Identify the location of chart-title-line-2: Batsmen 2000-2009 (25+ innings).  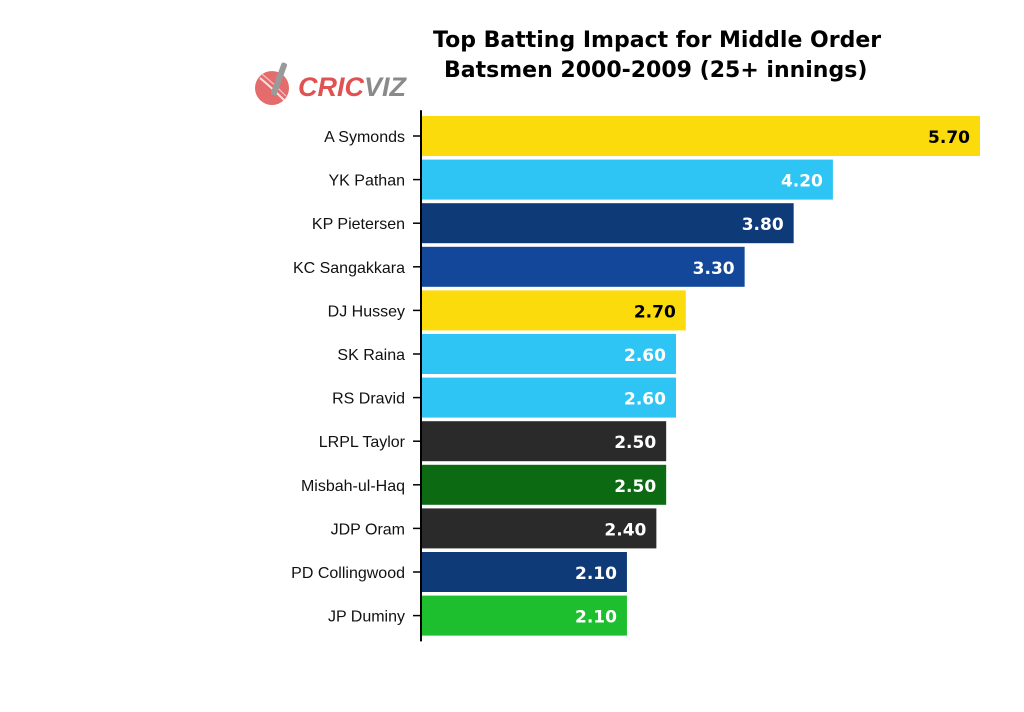
(656, 70).